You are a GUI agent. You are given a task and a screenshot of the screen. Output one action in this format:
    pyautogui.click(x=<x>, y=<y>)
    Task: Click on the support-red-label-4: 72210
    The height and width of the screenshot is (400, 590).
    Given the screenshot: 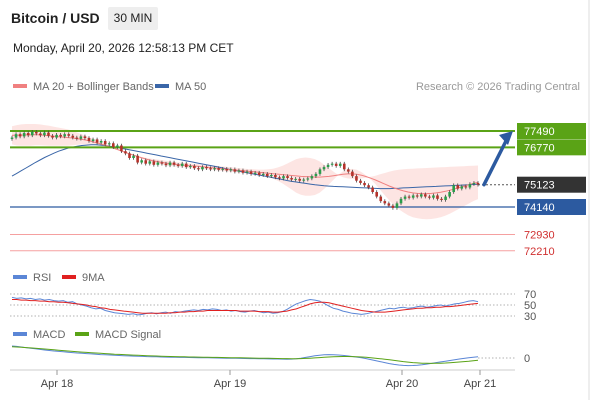 What is the action you would take?
    pyautogui.click(x=539, y=252)
    